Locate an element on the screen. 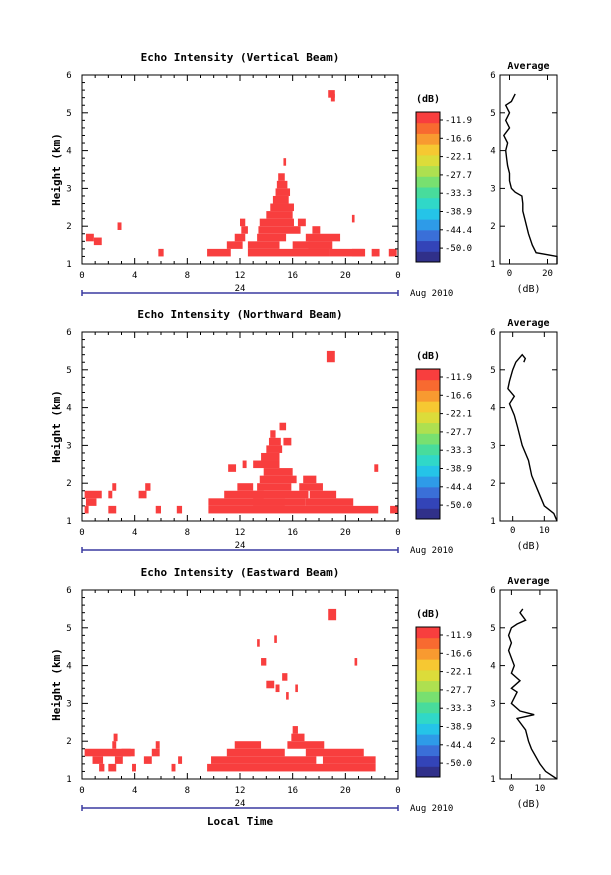  panel-title: Echo Intensity (Northward Beam) is located at coordinates (239, 314).